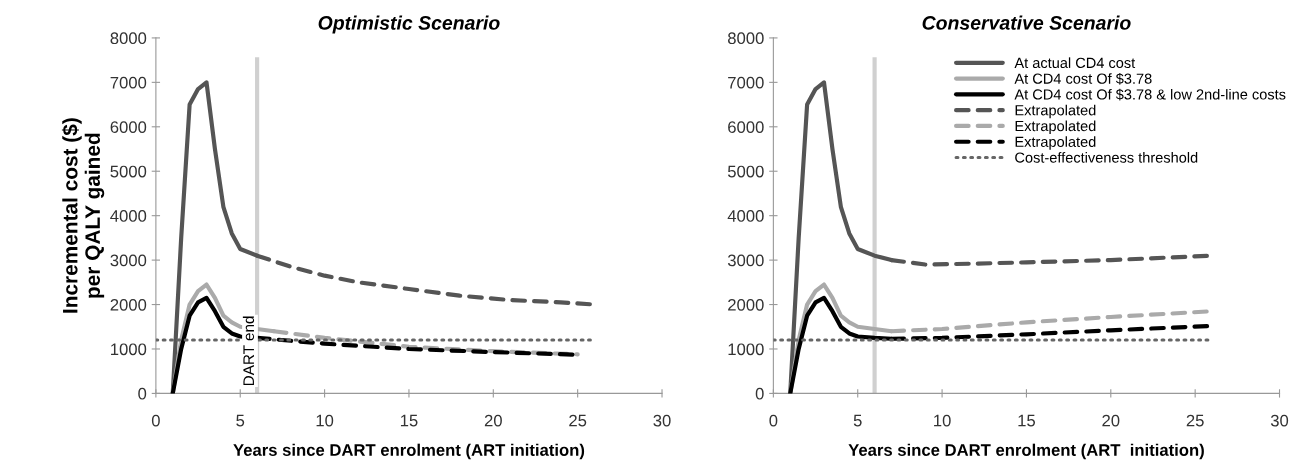 The height and width of the screenshot is (474, 1299). What do you see at coordinates (1150, 94) in the screenshot?
I see `legend-label: At CD4 cost Of $3.78 & low 2nd-line costs` at bounding box center [1150, 94].